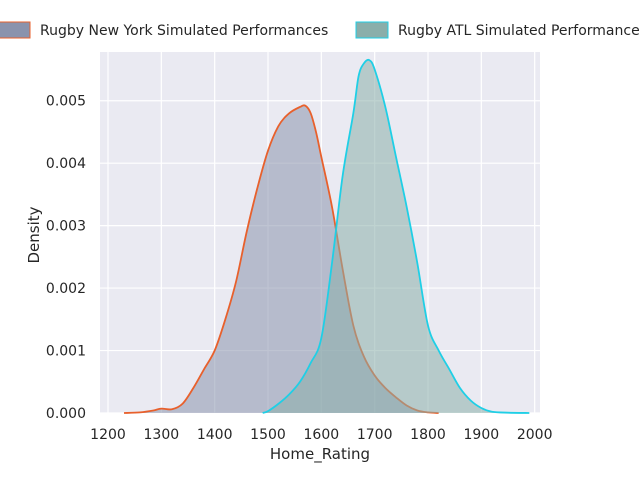  What do you see at coordinates (66, 164) in the screenshot?
I see `y-tick-label: 0.004` at bounding box center [66, 164].